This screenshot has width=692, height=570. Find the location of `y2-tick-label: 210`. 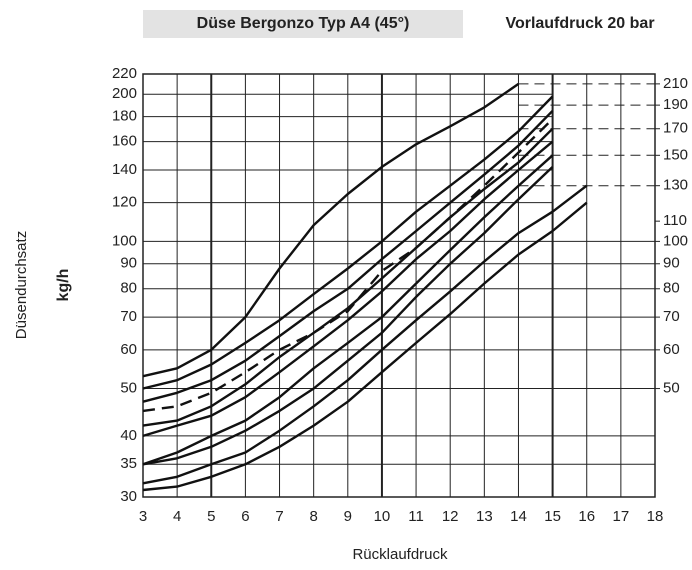

y2-tick-label: 210 is located at coordinates (675, 83).